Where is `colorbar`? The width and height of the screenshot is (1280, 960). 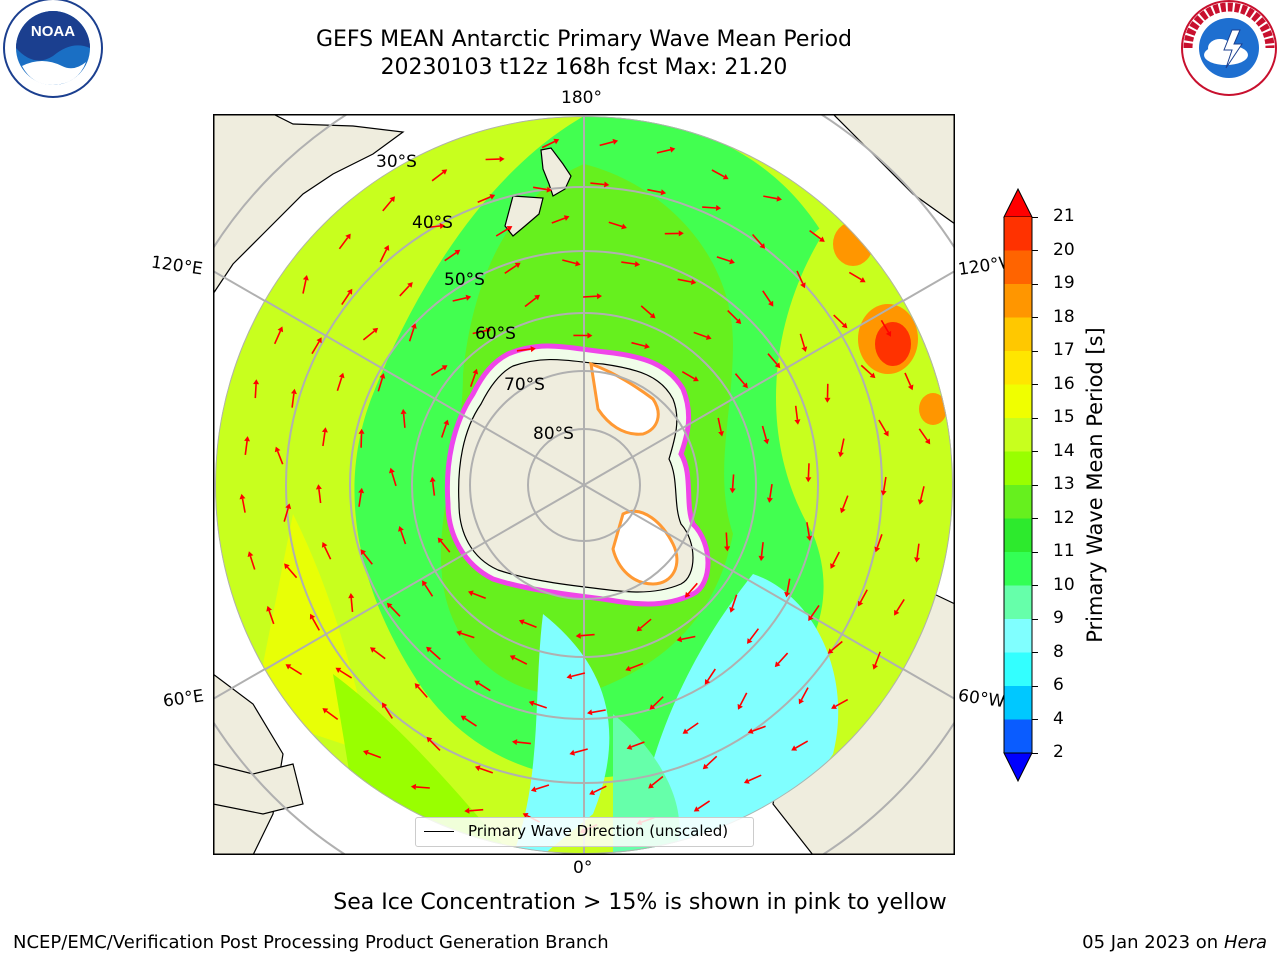
colorbar is located at coordinates (1018, 485).